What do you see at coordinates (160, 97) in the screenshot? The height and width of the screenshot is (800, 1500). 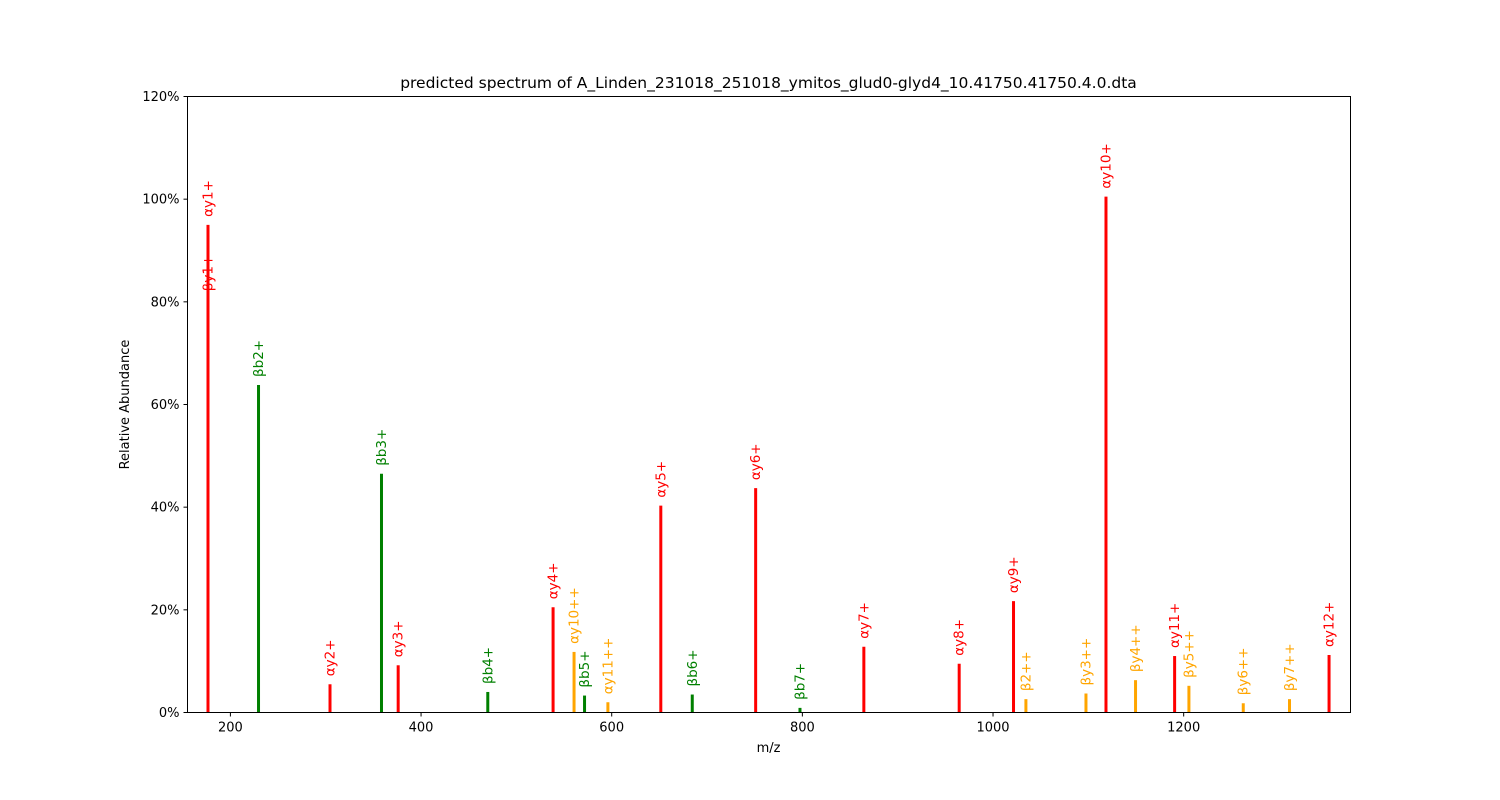 I see `y-tick-label: 120%` at bounding box center [160, 97].